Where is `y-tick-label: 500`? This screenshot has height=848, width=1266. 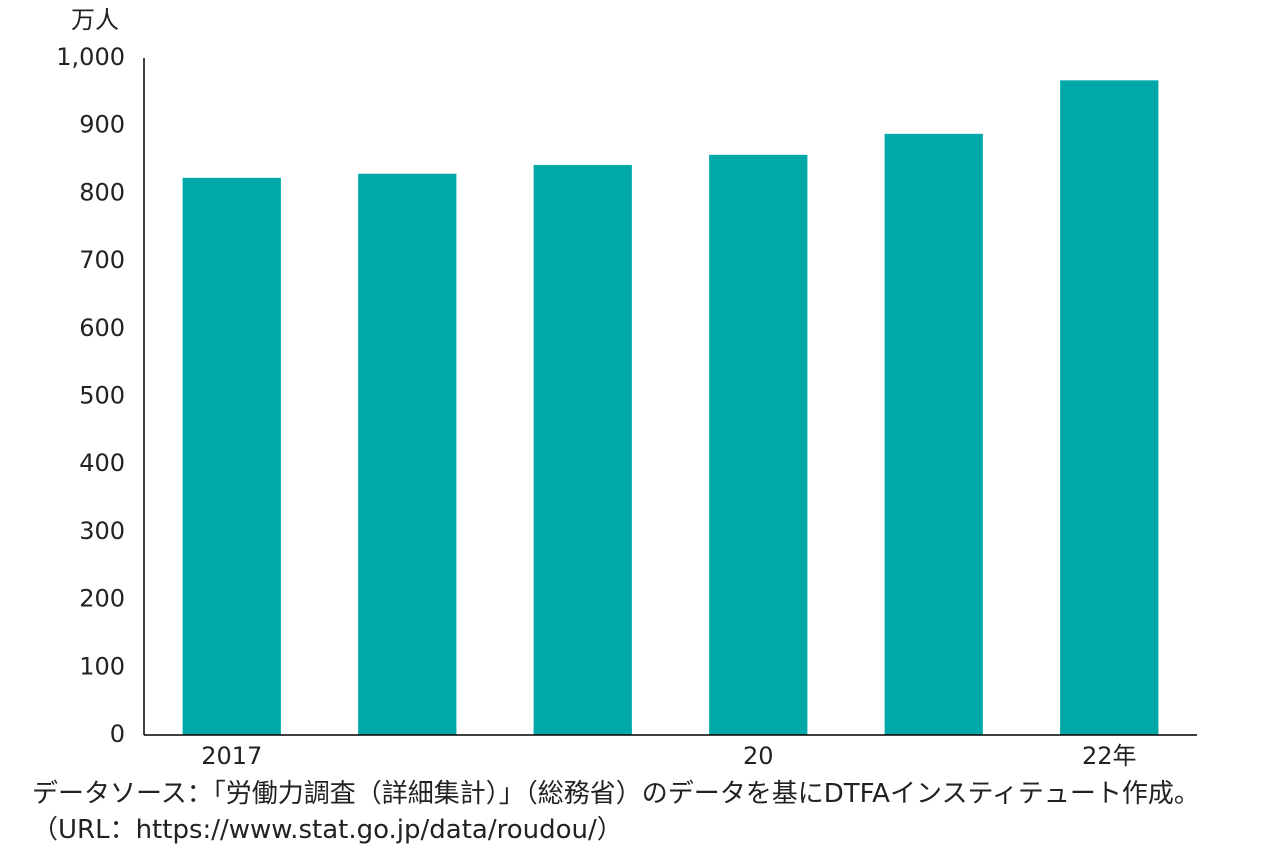
y-tick-label: 500 is located at coordinates (102, 396).